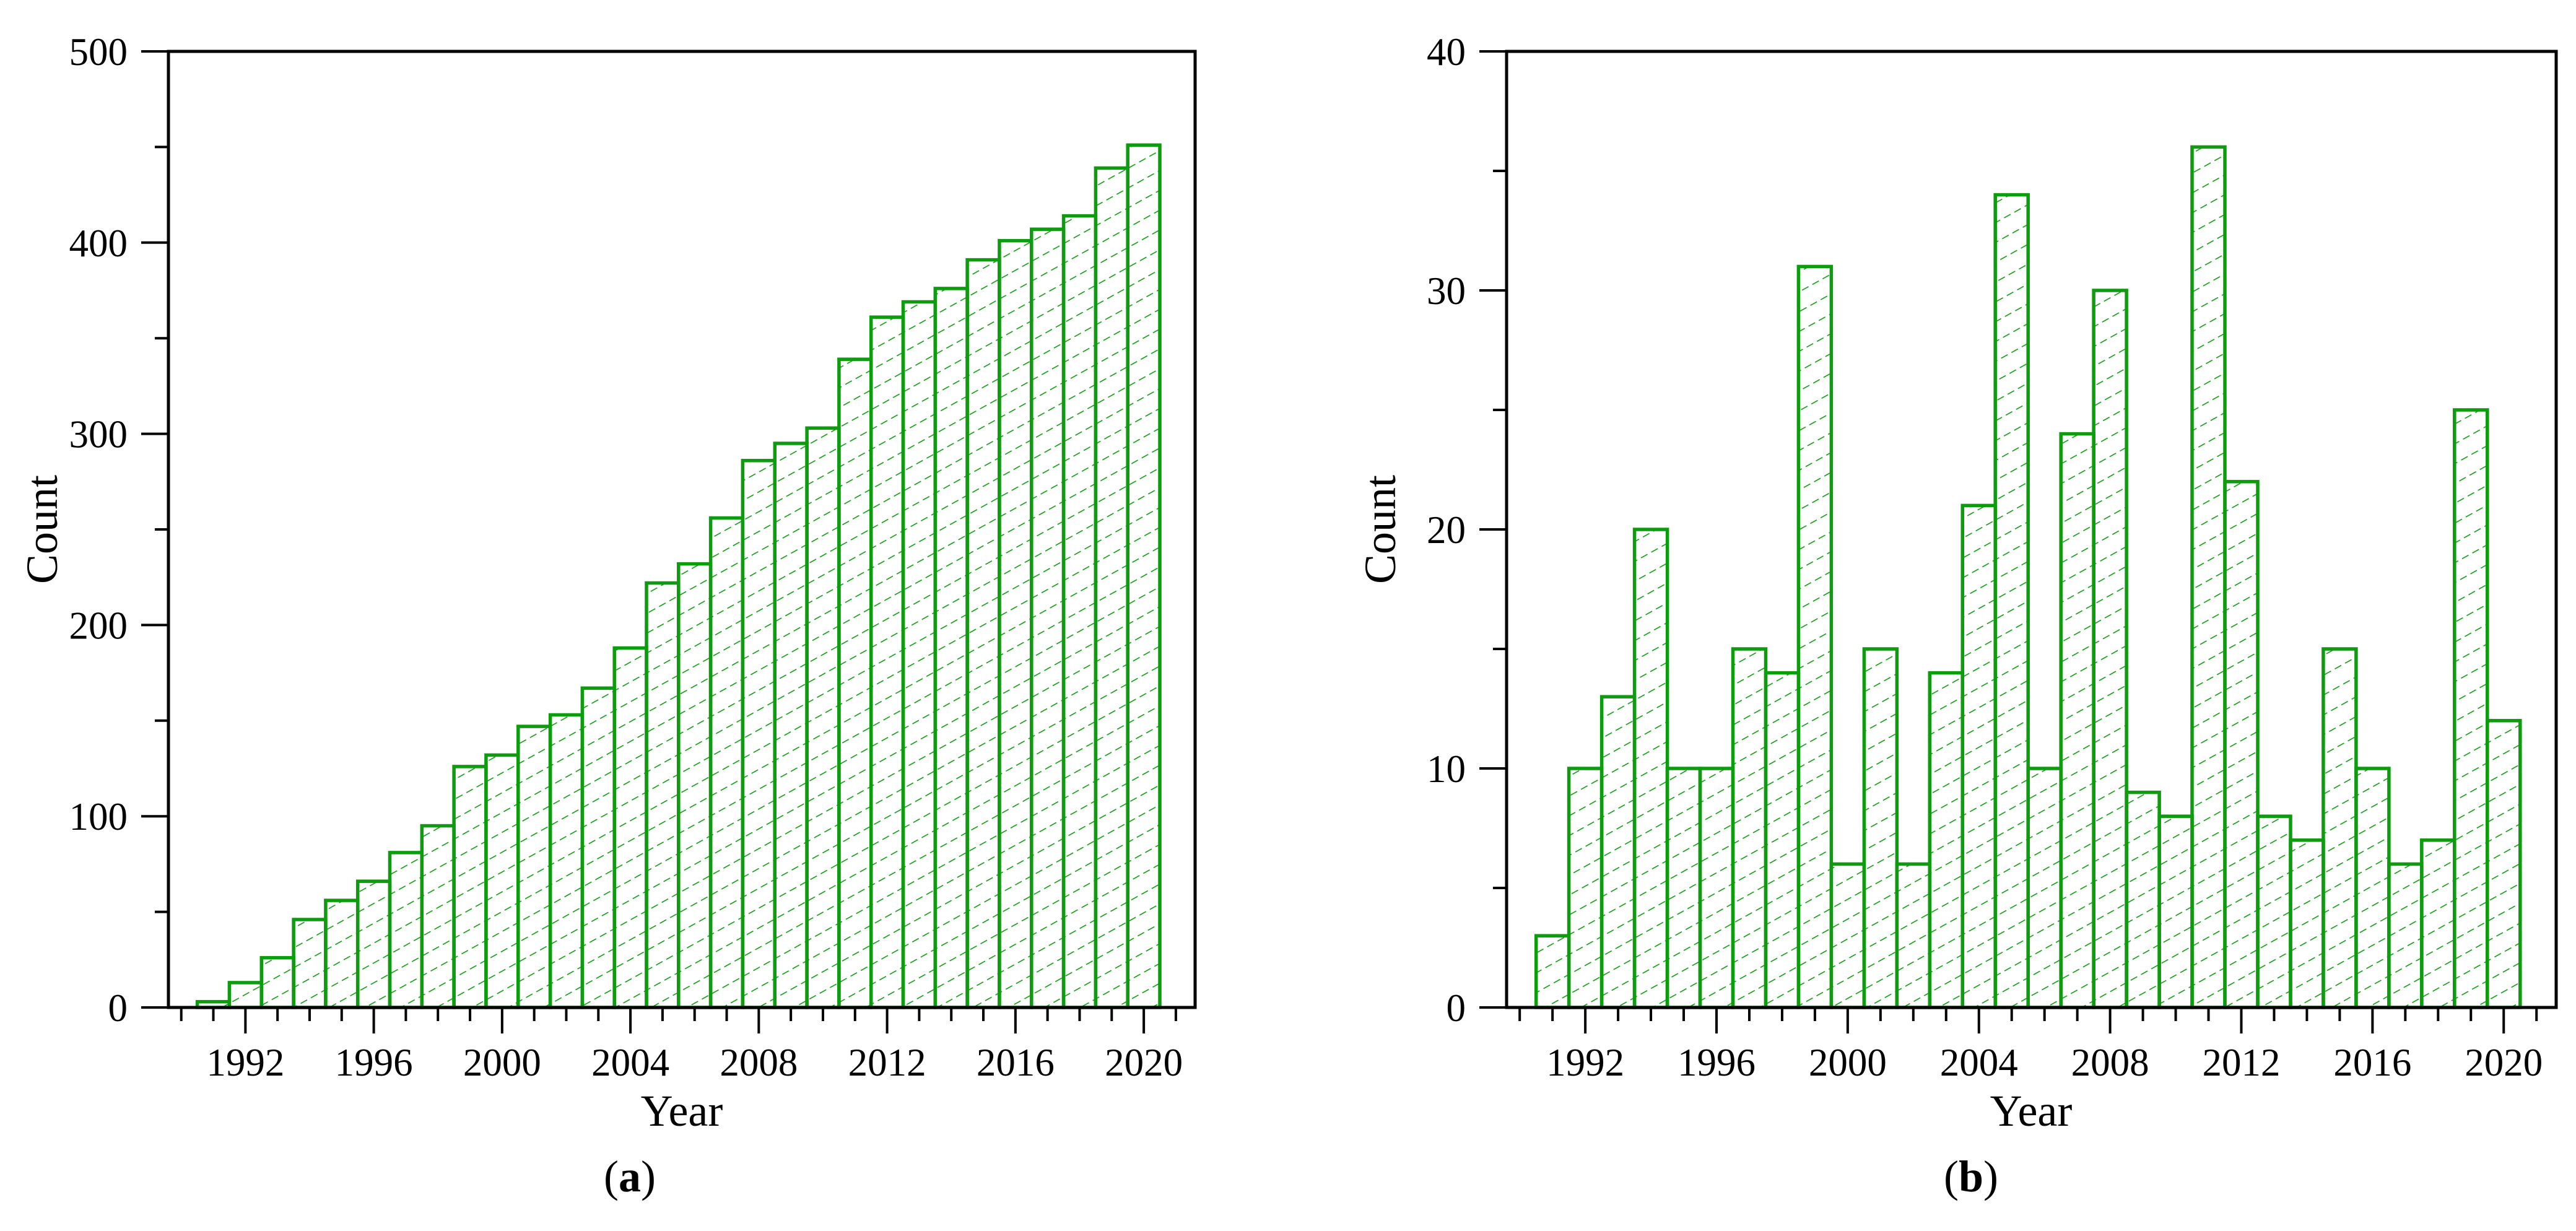  I want to click on x-axis-b: 1992 1996 2000 2004 2008 2012 2016 2020, so click(2030, 1046).